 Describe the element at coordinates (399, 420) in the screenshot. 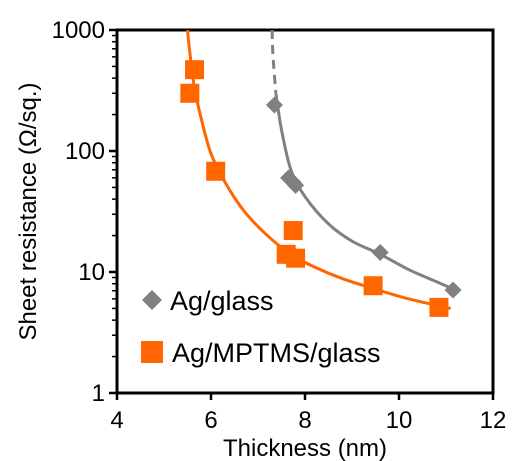

I see `x-tick-label: 10` at that location.